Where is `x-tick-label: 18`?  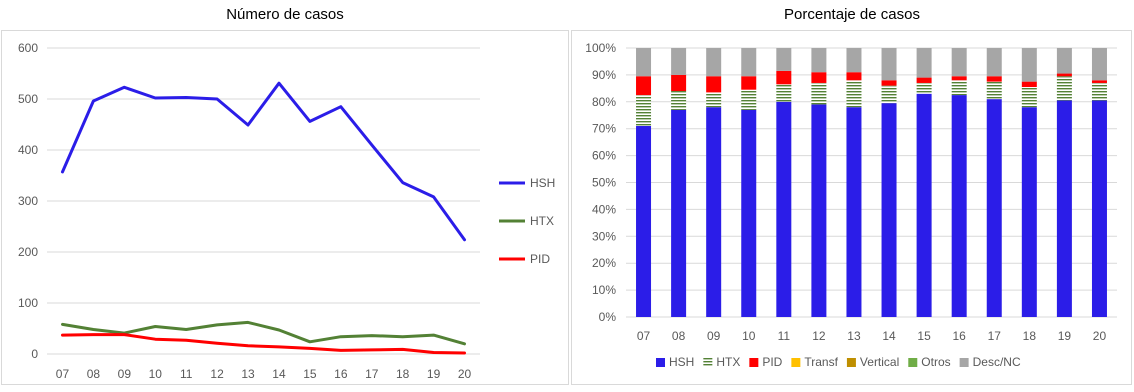 x-tick-label: 18 is located at coordinates (1030, 336).